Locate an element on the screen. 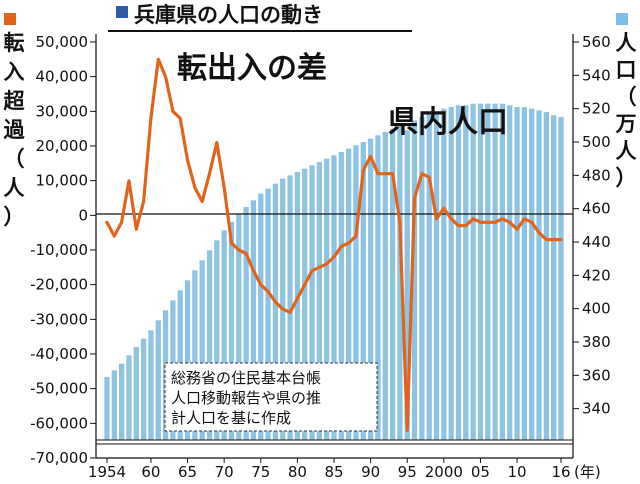 The width and height of the screenshot is (640, 484). right-tick-label: 500 is located at coordinates (596, 142).